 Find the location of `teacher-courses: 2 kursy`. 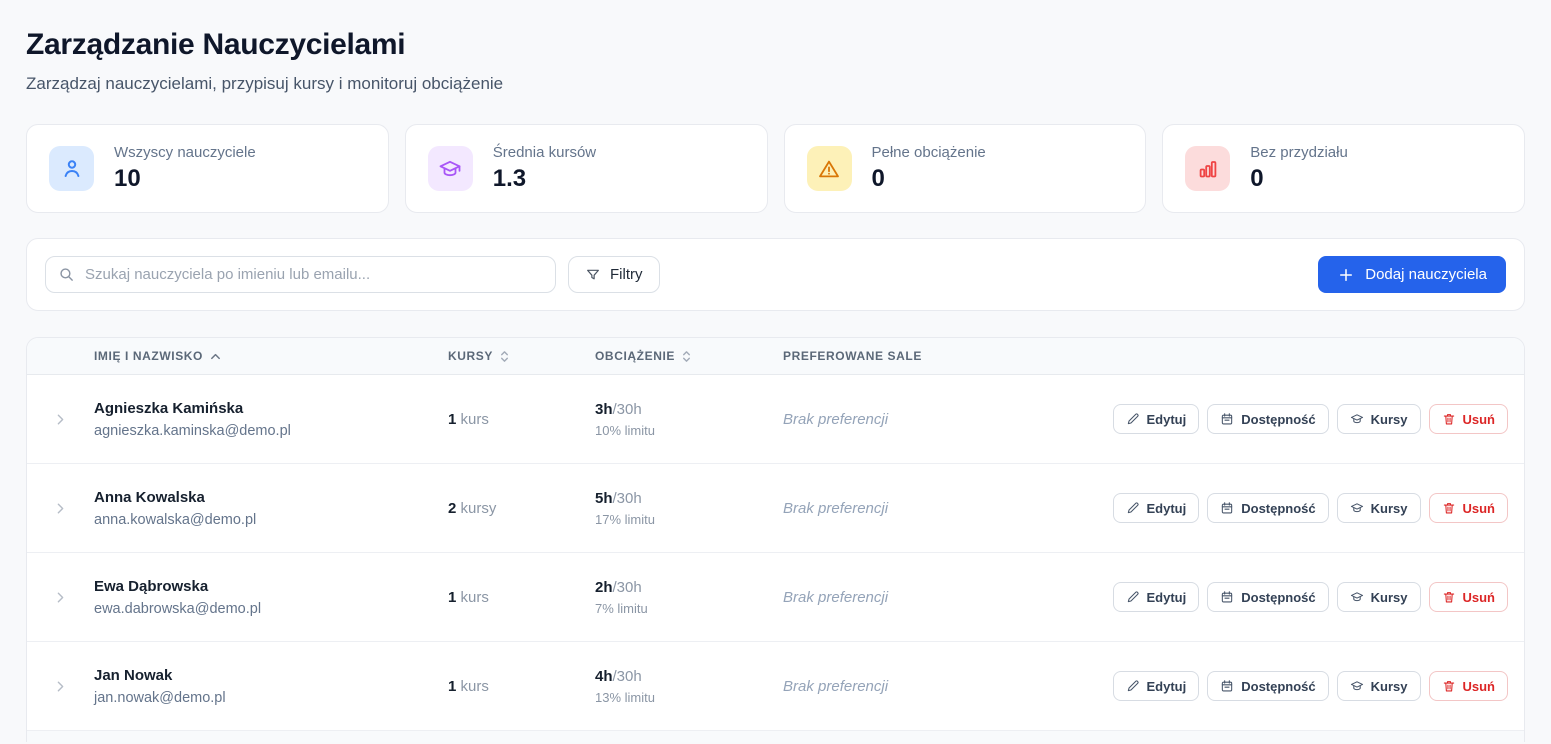

teacher-courses: 2 kursy is located at coordinates (472, 508).